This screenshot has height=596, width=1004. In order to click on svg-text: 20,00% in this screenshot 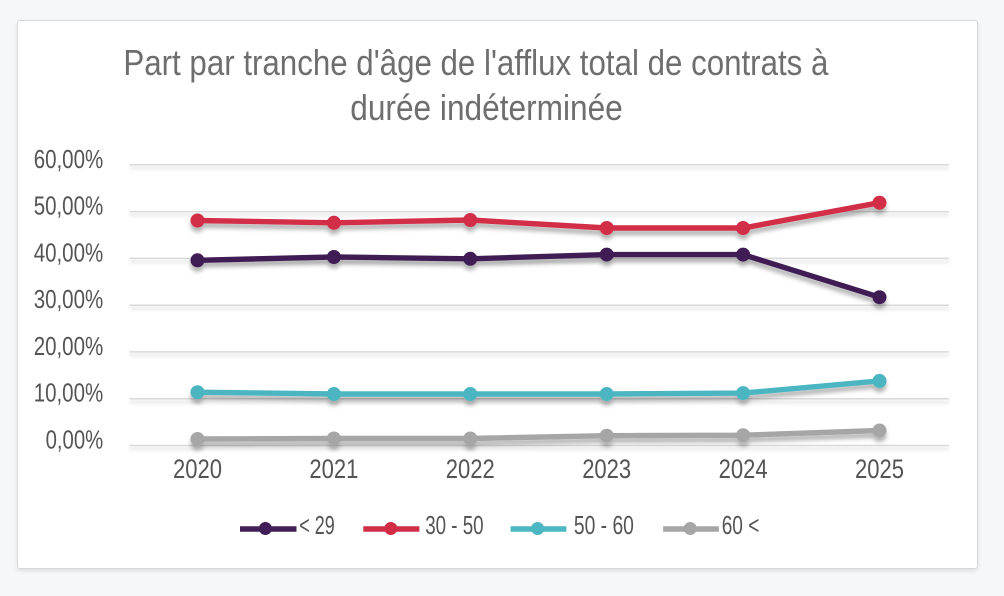, I will do `click(69, 347)`.